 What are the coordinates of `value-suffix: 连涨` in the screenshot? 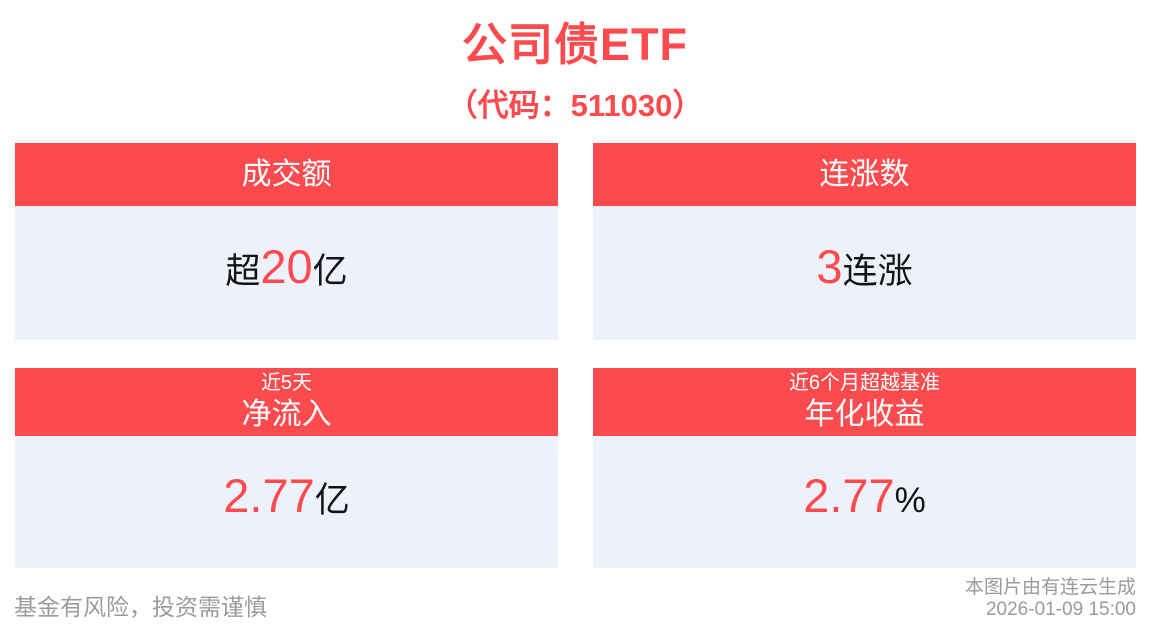 It's located at (877, 271).